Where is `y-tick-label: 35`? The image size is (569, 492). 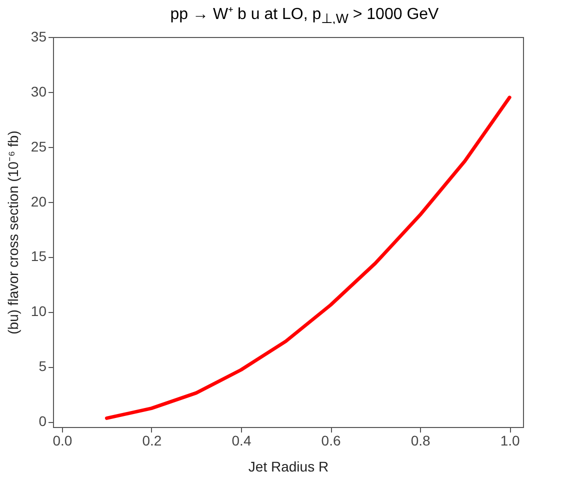 y-tick-label: 35 is located at coordinates (38, 36).